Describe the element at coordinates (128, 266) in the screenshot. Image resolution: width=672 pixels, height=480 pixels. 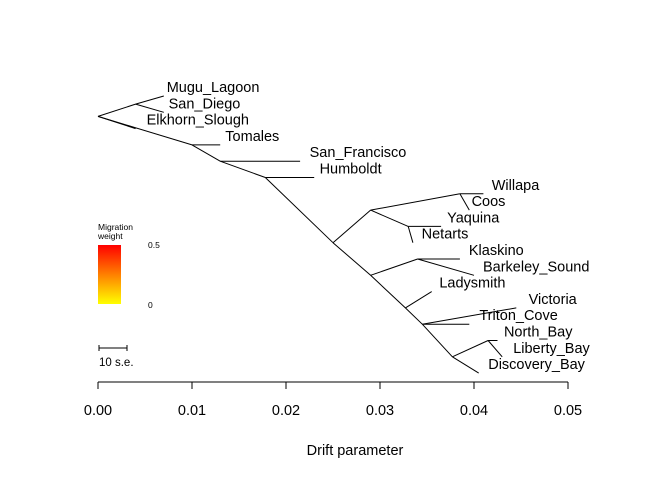
I see `migration-weight-legend: Migration weight 0.5 0` at that location.